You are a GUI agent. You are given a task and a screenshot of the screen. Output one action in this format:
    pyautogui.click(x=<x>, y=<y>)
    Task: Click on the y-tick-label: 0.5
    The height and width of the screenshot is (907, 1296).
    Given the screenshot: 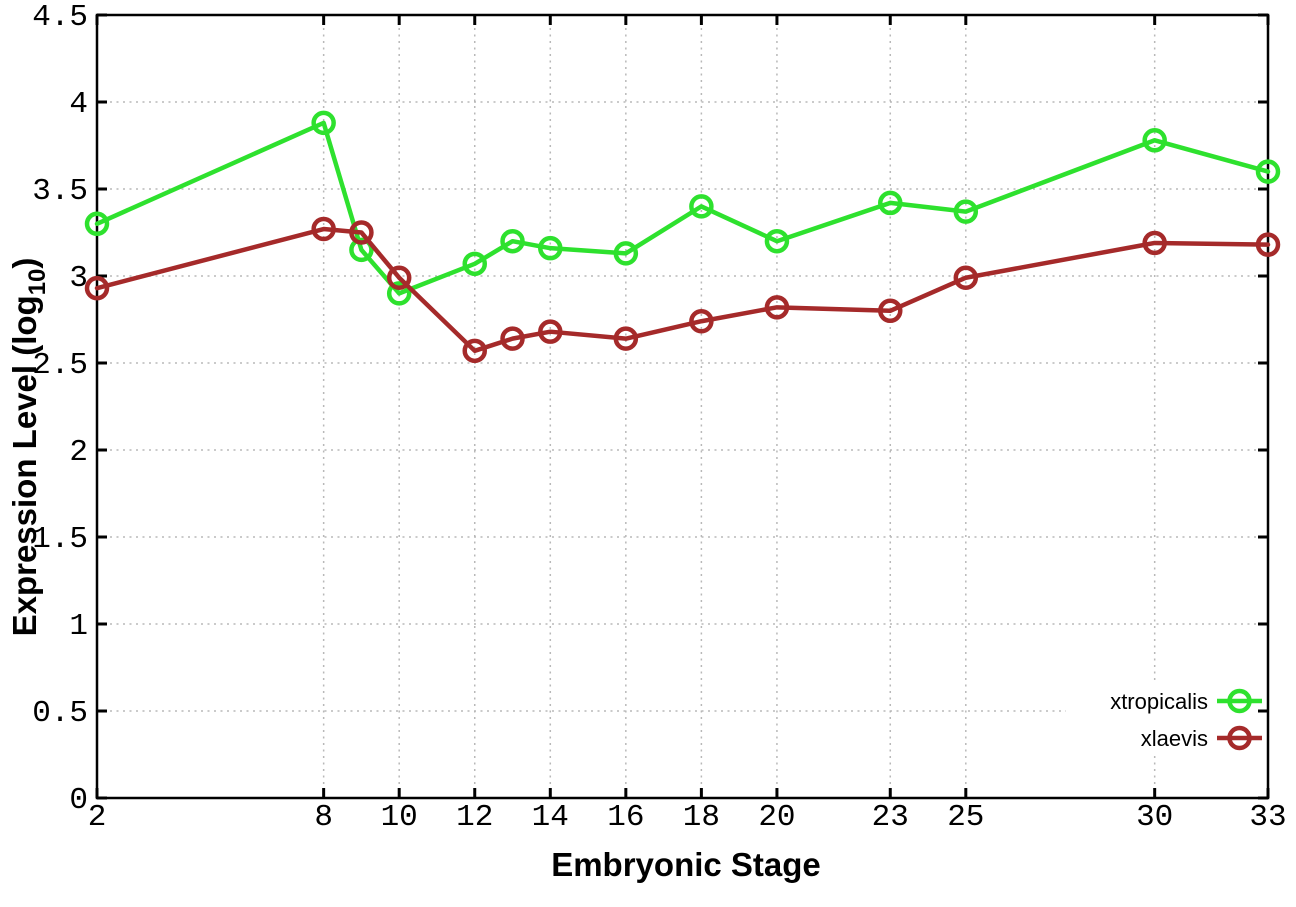 What is the action you would take?
    pyautogui.click(x=60, y=713)
    